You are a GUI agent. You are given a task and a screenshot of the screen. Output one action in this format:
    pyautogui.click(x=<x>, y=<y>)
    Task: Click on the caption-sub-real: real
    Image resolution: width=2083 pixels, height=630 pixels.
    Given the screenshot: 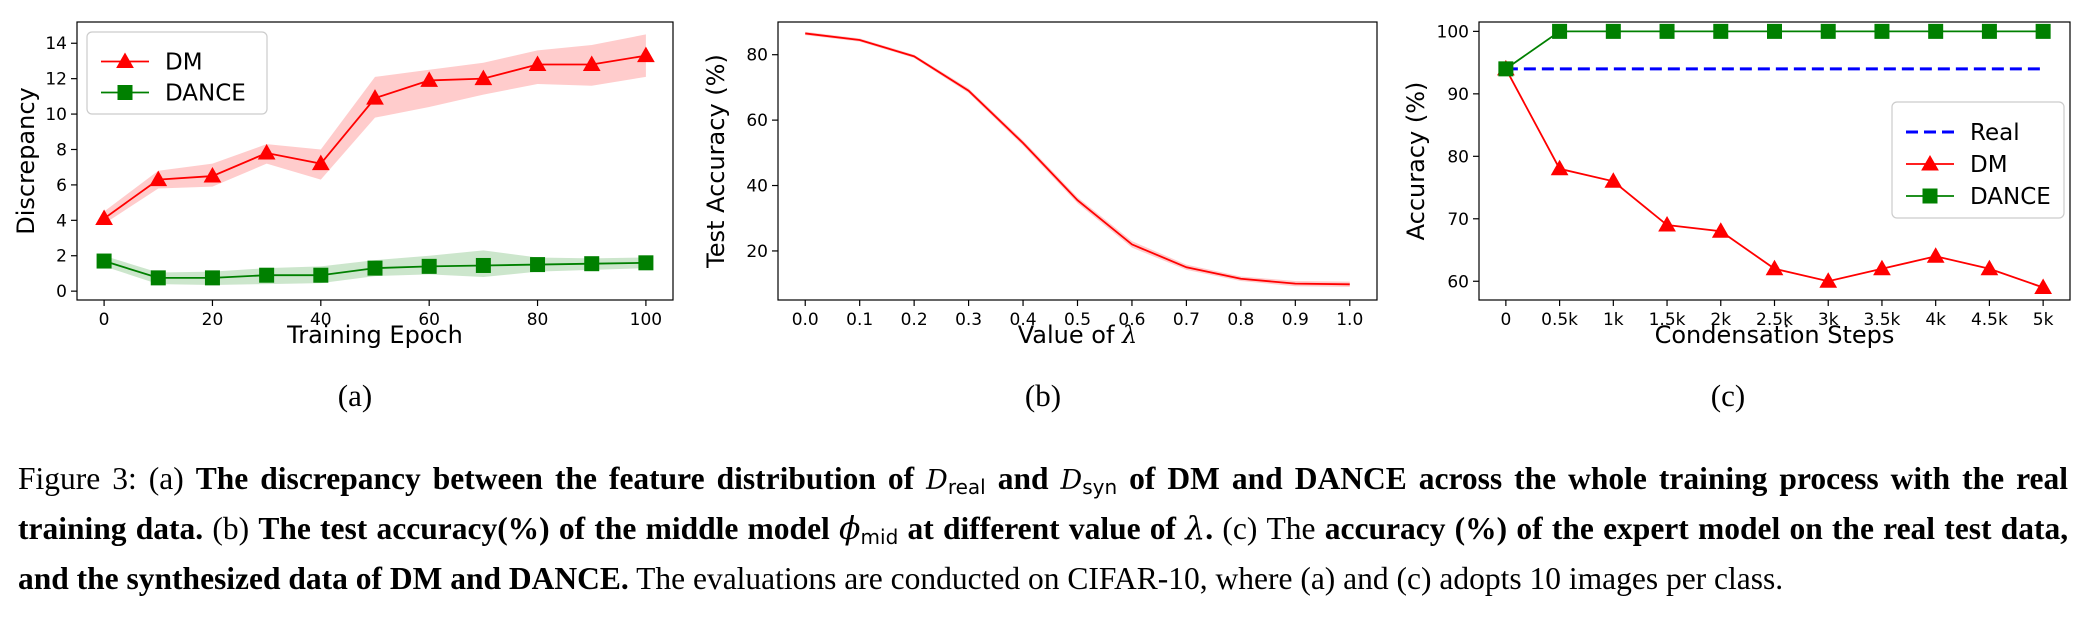 What is the action you would take?
    pyautogui.click(x=966, y=487)
    